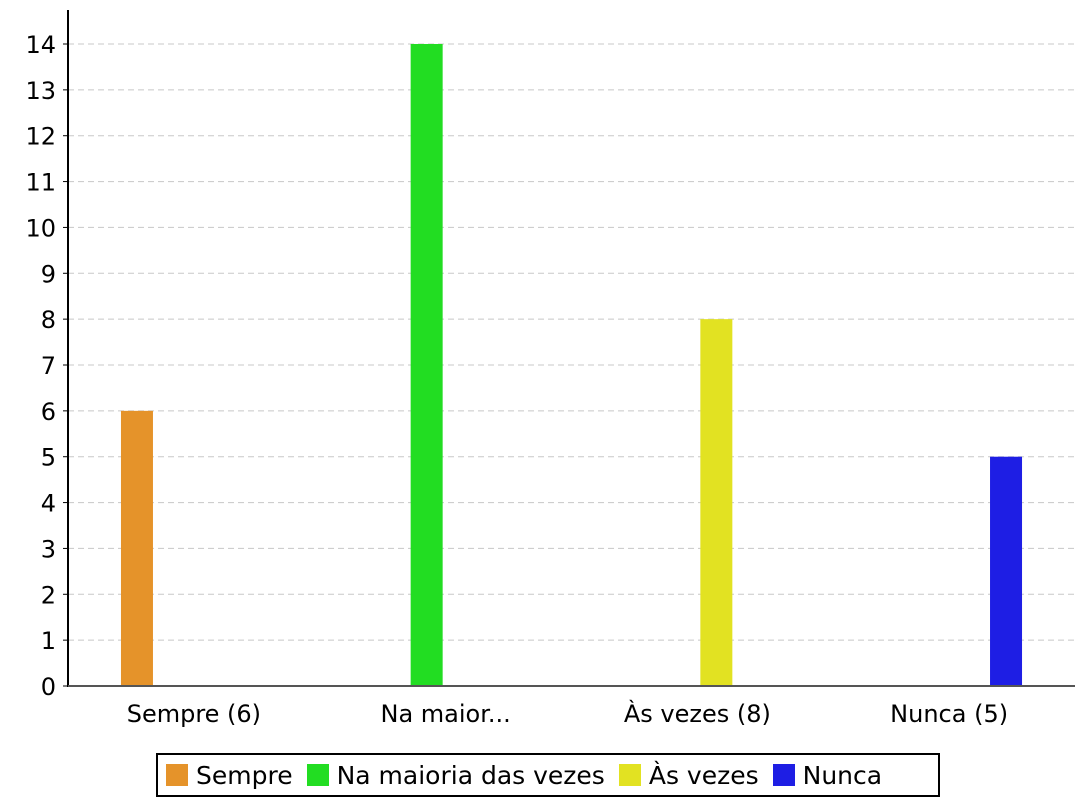 This screenshot has height=800, width=1075. What do you see at coordinates (48, 274) in the screenshot?
I see `y-tick-label: 9` at bounding box center [48, 274].